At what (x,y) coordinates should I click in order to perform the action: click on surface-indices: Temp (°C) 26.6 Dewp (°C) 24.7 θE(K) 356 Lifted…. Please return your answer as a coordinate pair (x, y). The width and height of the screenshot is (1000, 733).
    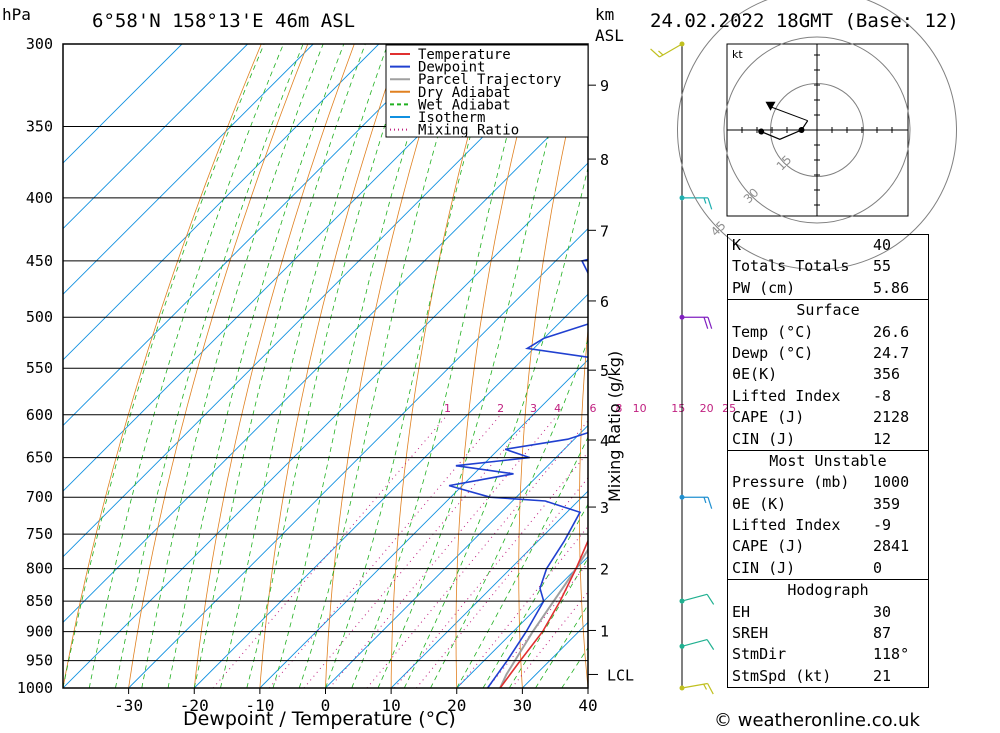
    Looking at the image, I should click on (828, 386).